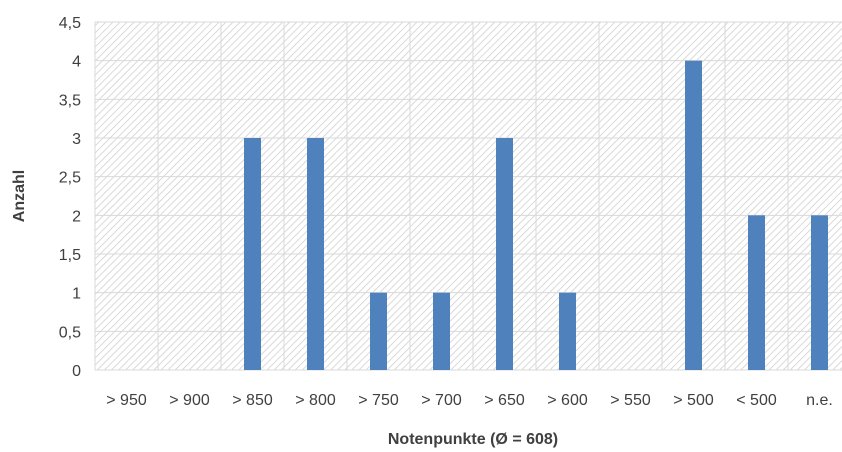 This screenshot has height=452, width=842. Describe the element at coordinates (76, 216) in the screenshot. I see `y-tick-label: 2` at that location.